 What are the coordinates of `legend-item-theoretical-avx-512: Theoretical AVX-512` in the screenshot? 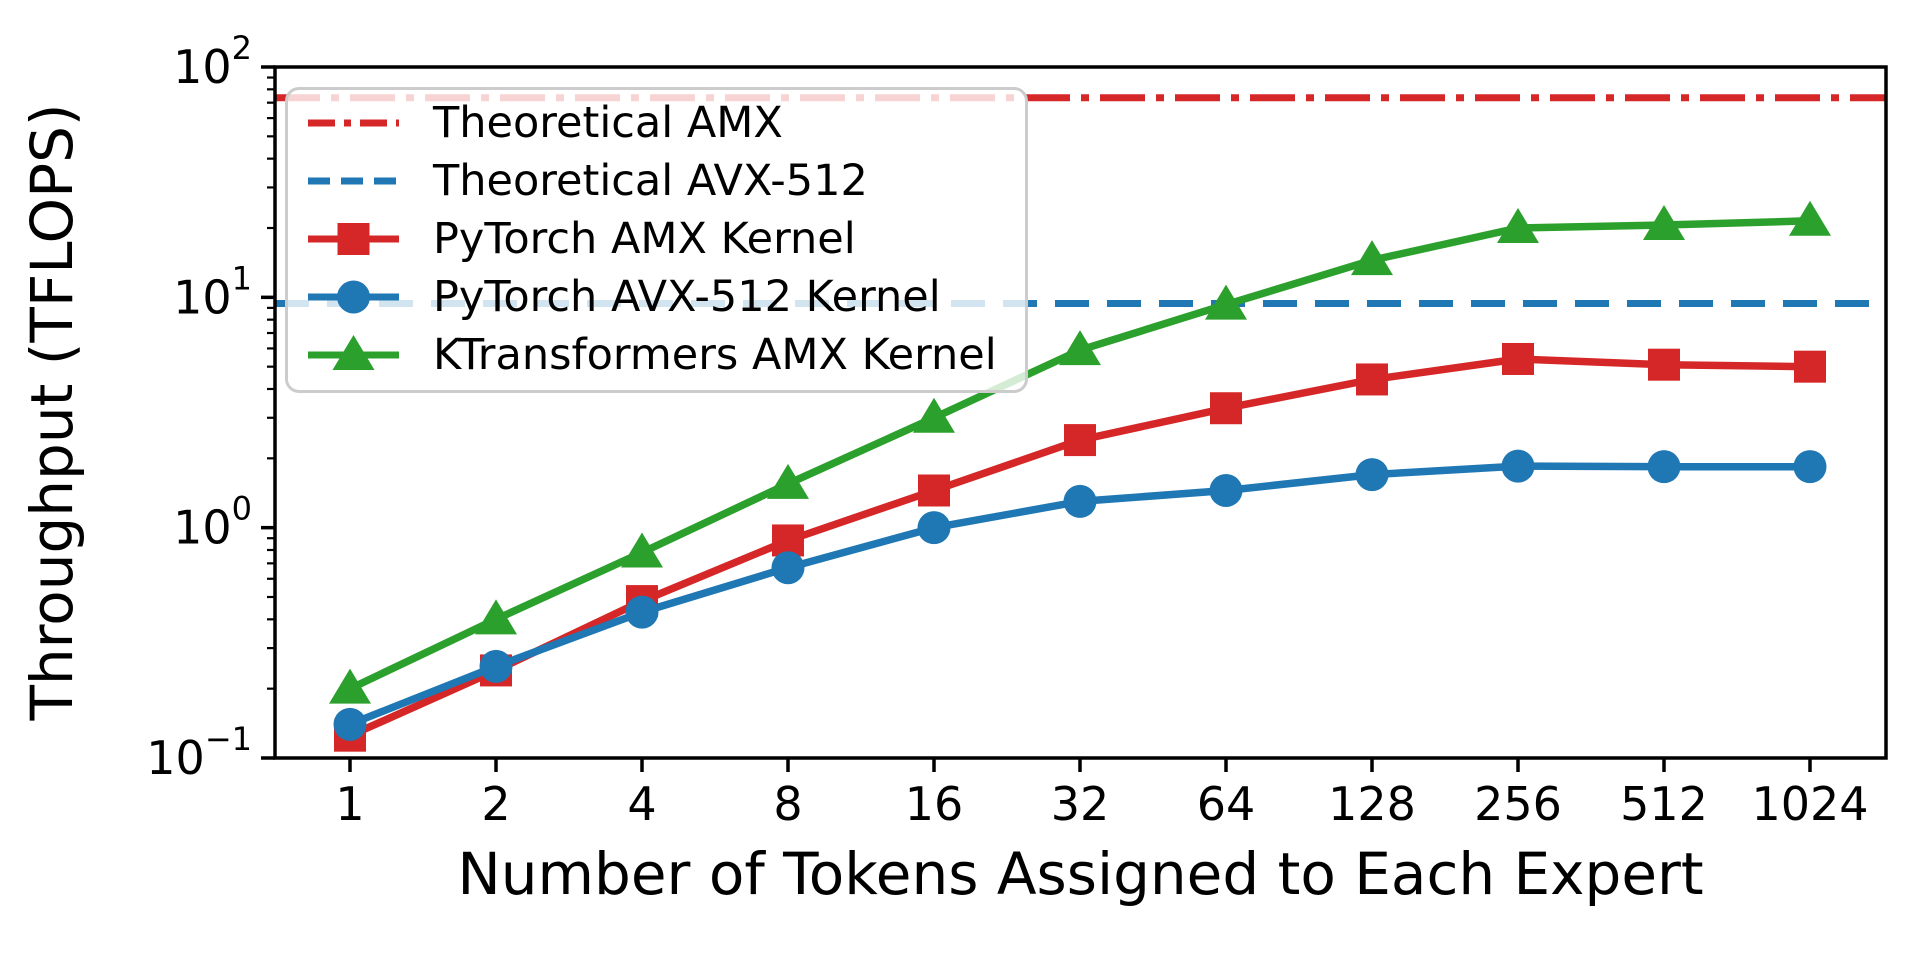 It's located at (651, 181).